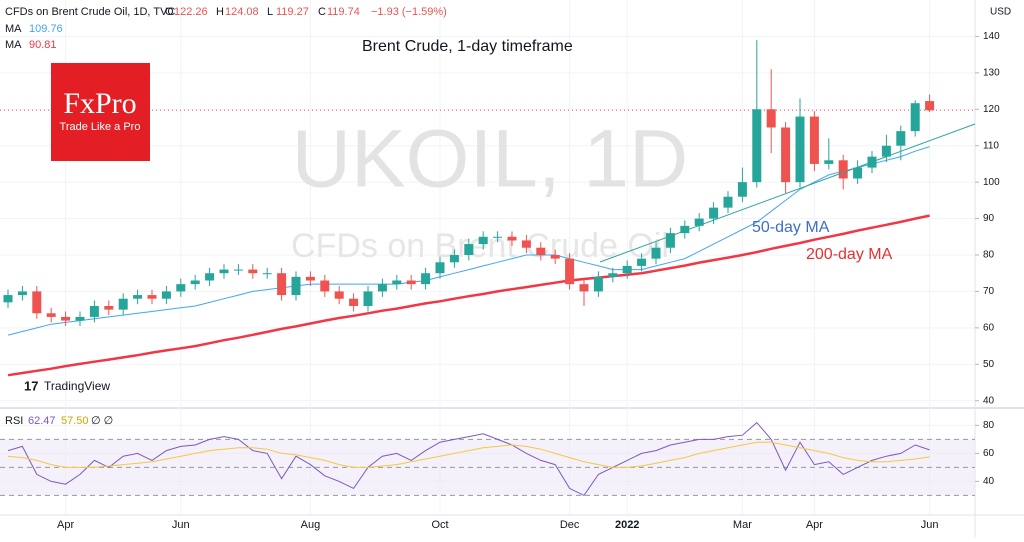  What do you see at coordinates (99, 103) in the screenshot?
I see `logo: FxPro` at bounding box center [99, 103].